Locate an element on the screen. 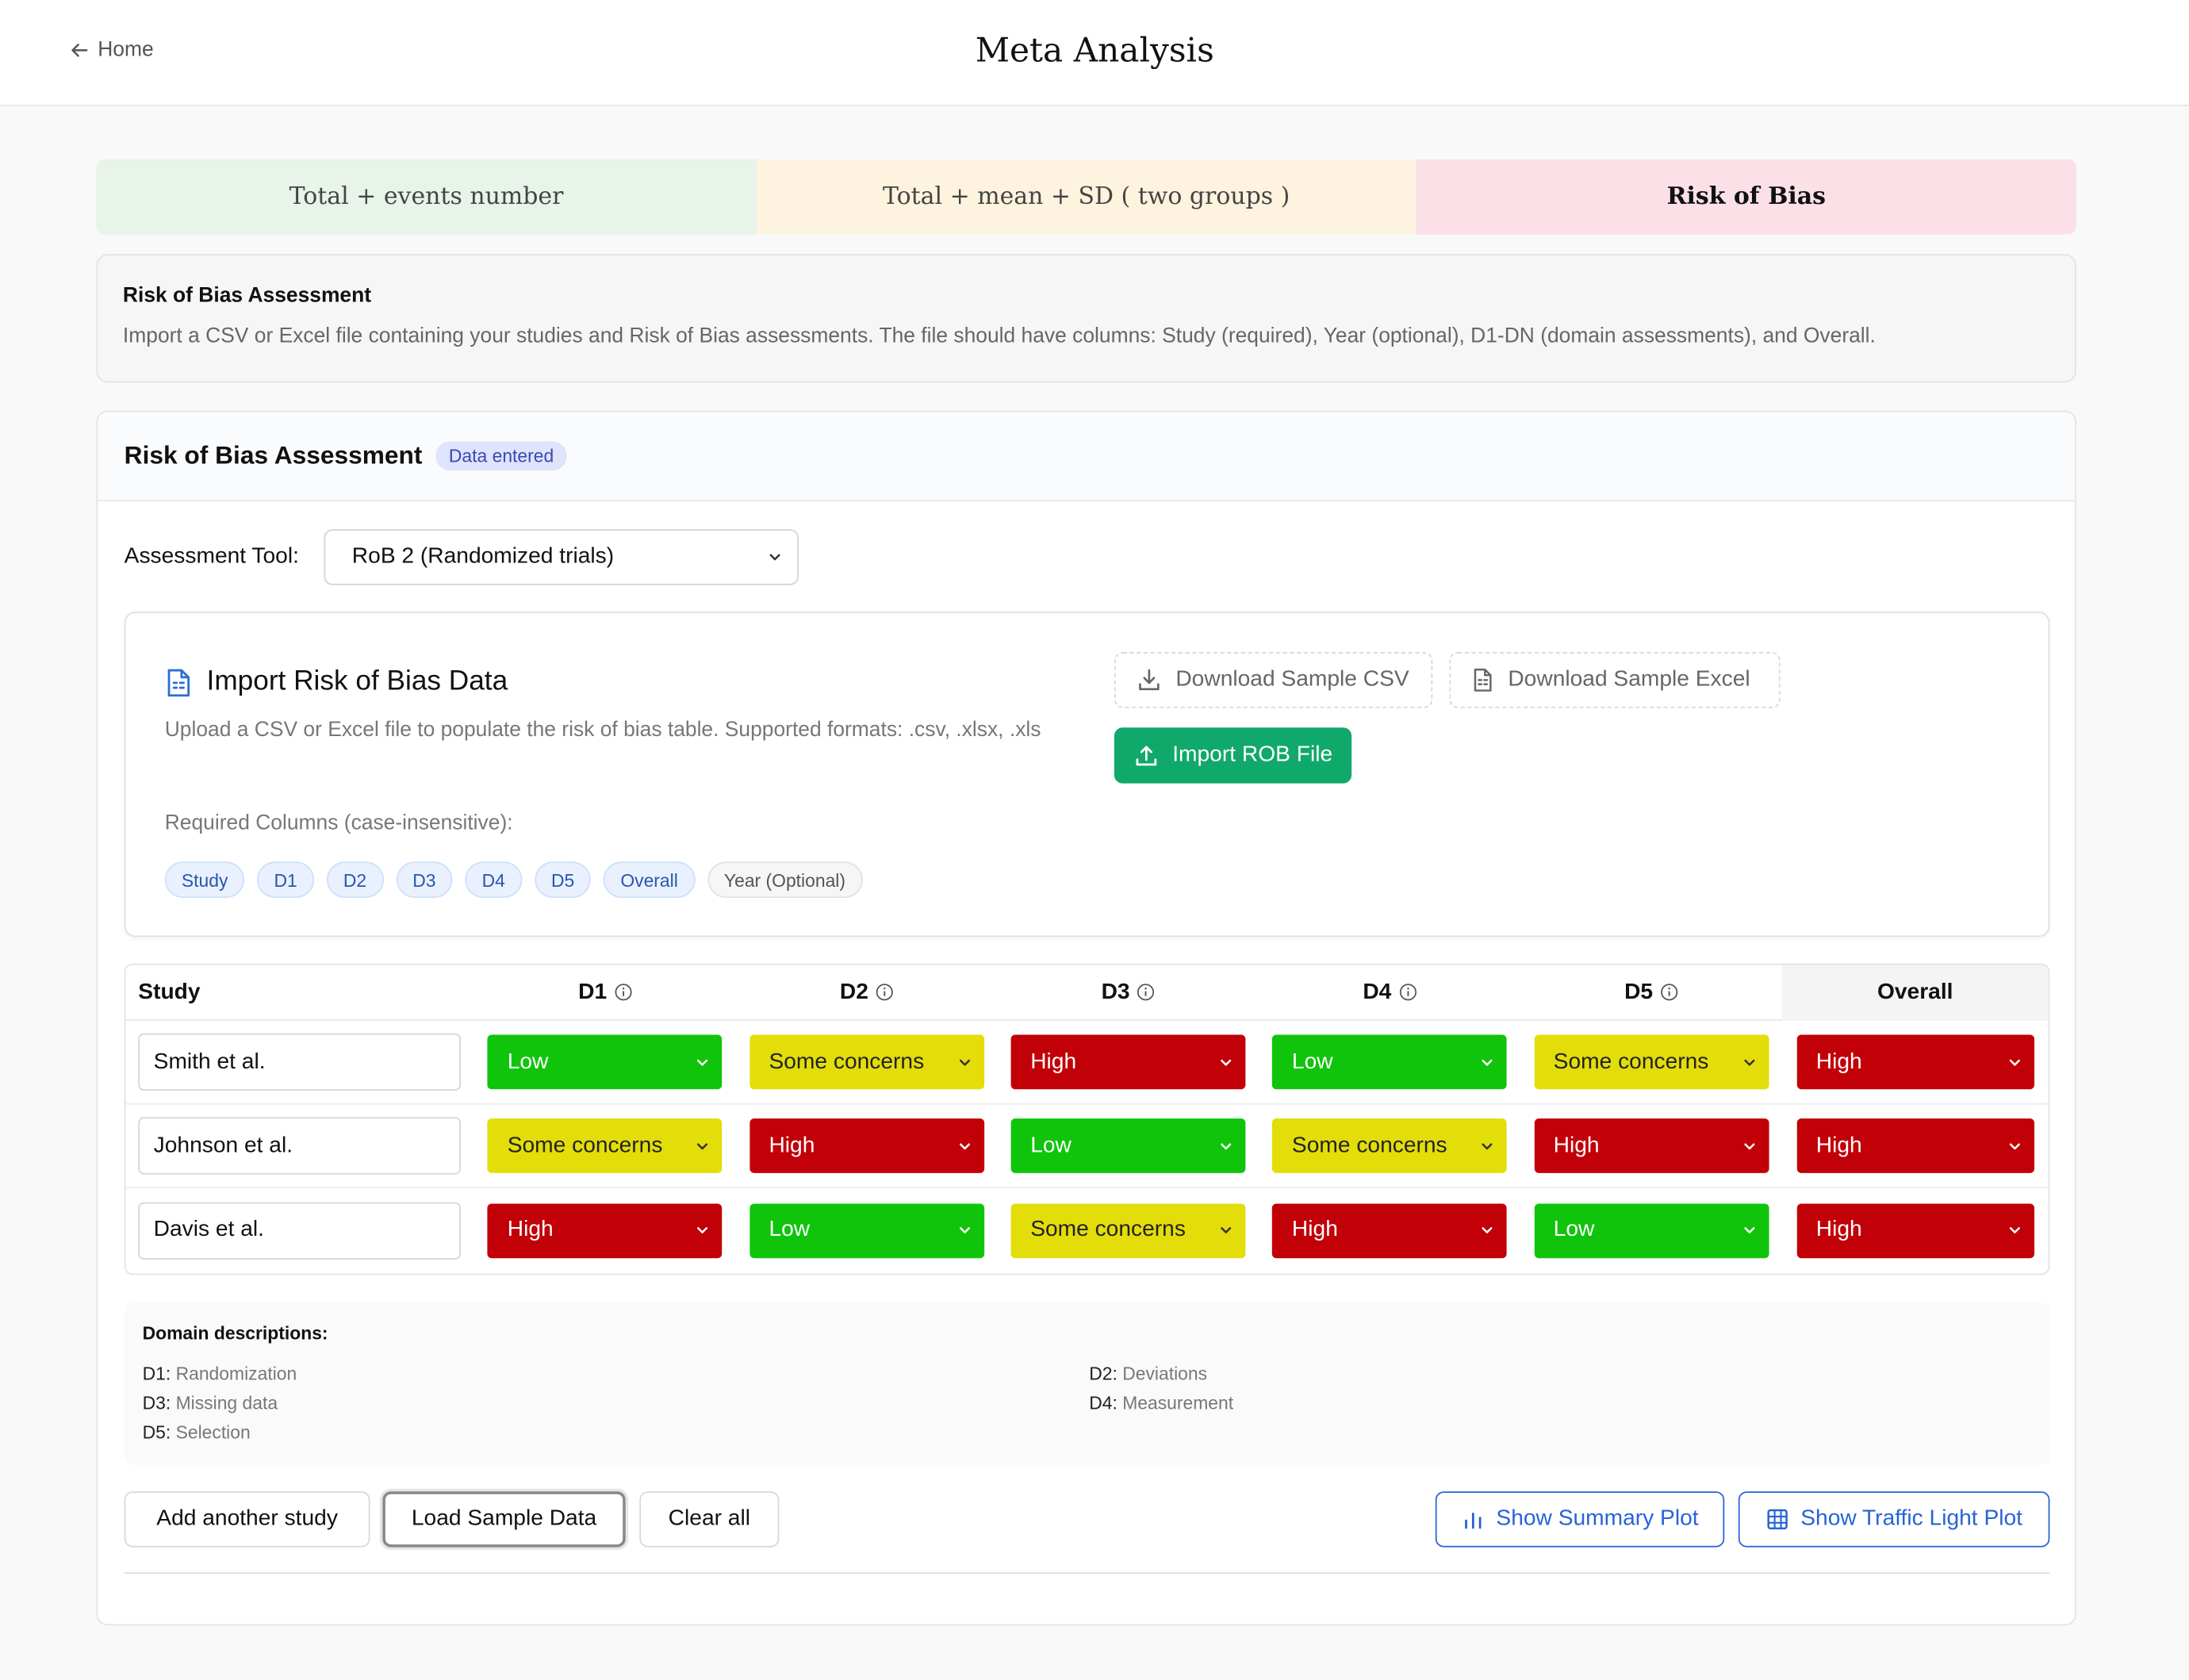 This screenshot has width=2189, height=1680. judgement-select-d3: Low is located at coordinates (1128, 1145).